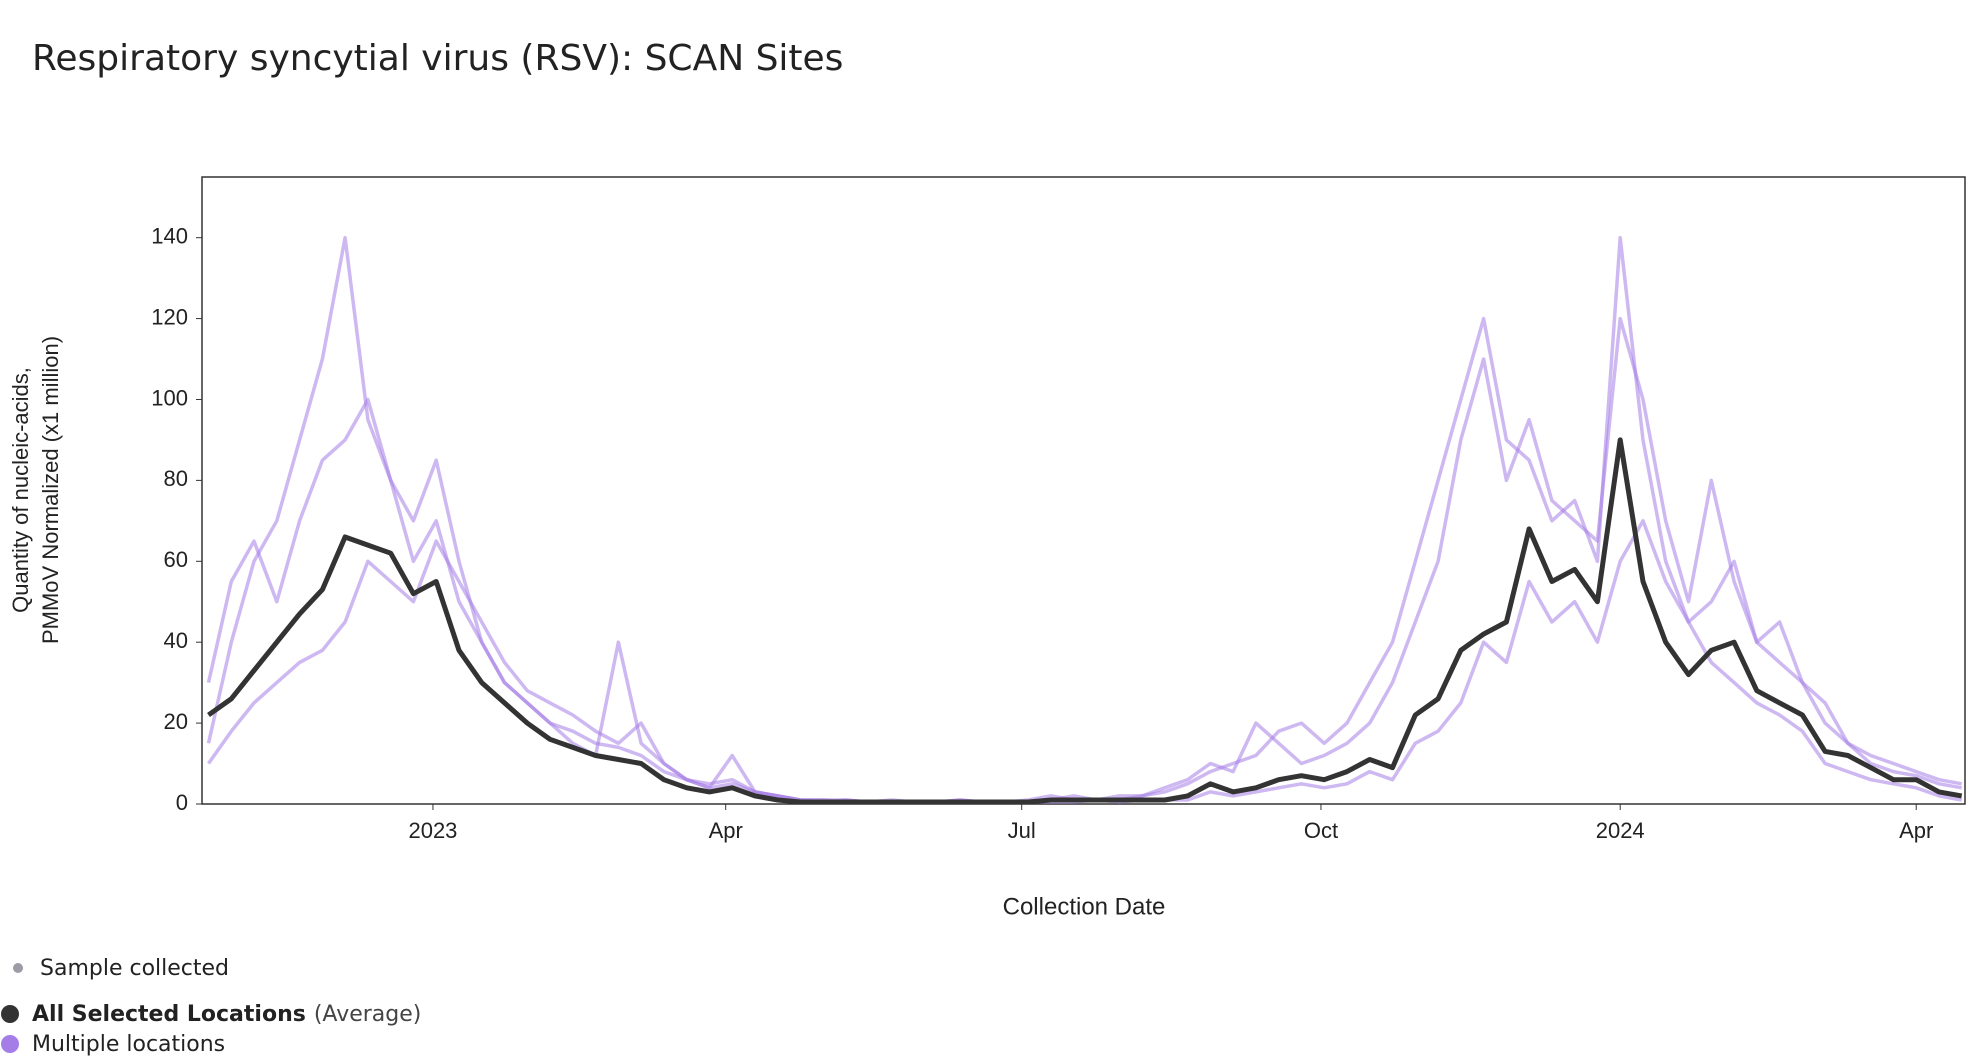  Describe the element at coordinates (1321, 830) in the screenshot. I see `x-tick-label: Oct` at that location.